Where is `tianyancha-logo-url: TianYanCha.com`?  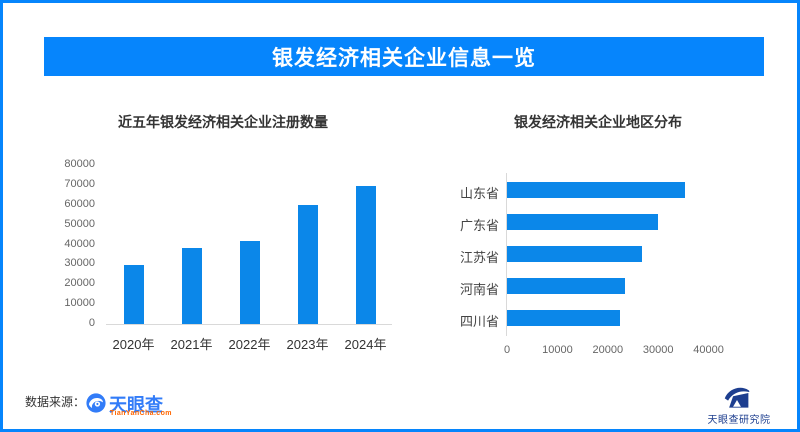 tianyancha-logo-url: TianYanCha.com is located at coordinates (141, 413).